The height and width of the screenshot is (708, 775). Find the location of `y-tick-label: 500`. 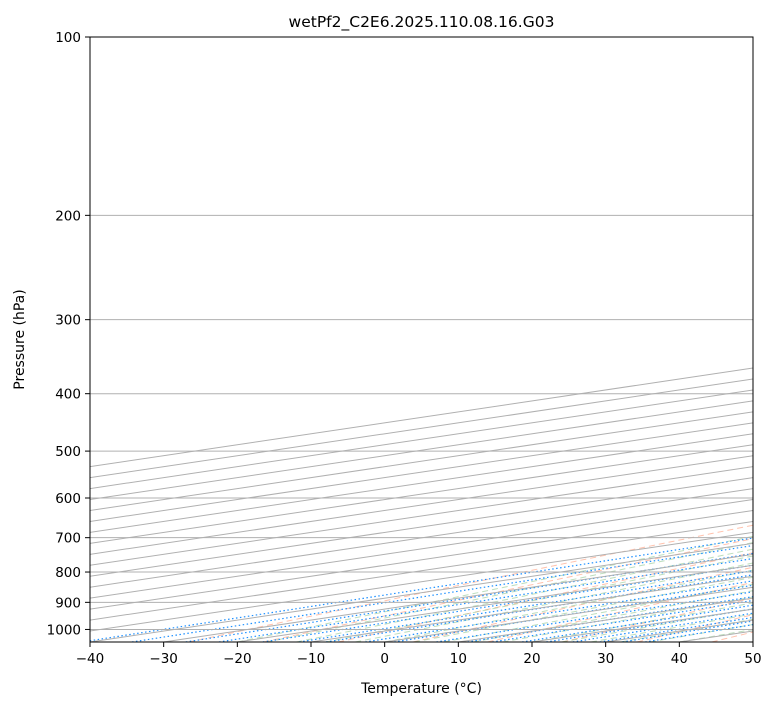

y-tick-label: 500 is located at coordinates (68, 452).